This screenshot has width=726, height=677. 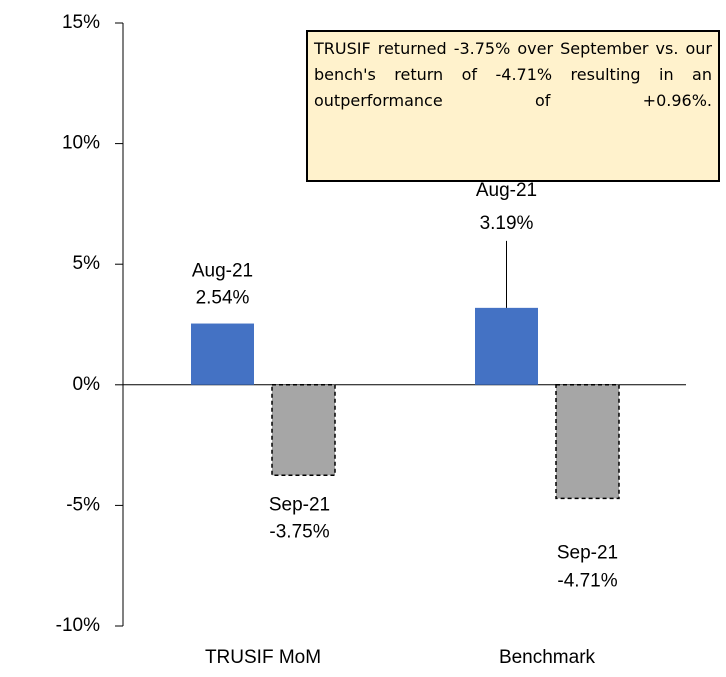 I want to click on x-tick-label: TRUSIF MoM, so click(x=263, y=657).